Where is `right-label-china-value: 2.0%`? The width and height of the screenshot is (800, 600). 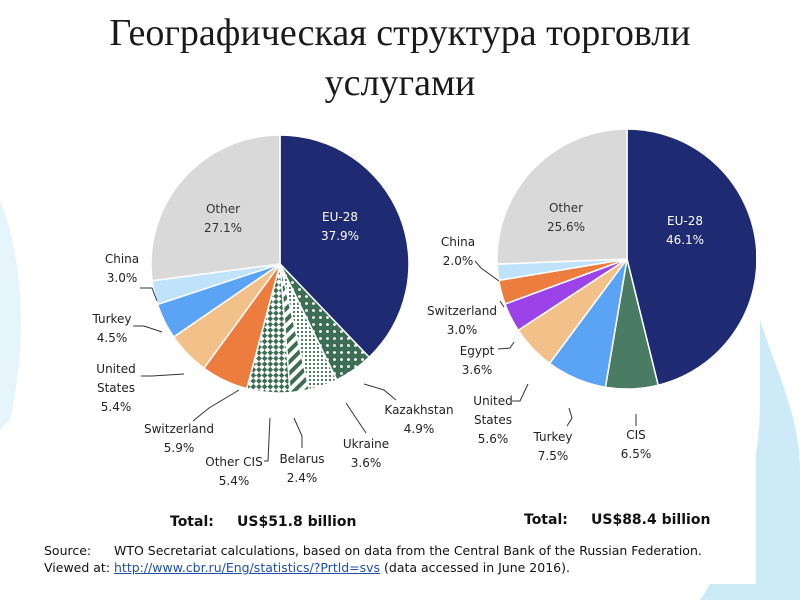 right-label-china-value: 2.0% is located at coordinates (458, 261).